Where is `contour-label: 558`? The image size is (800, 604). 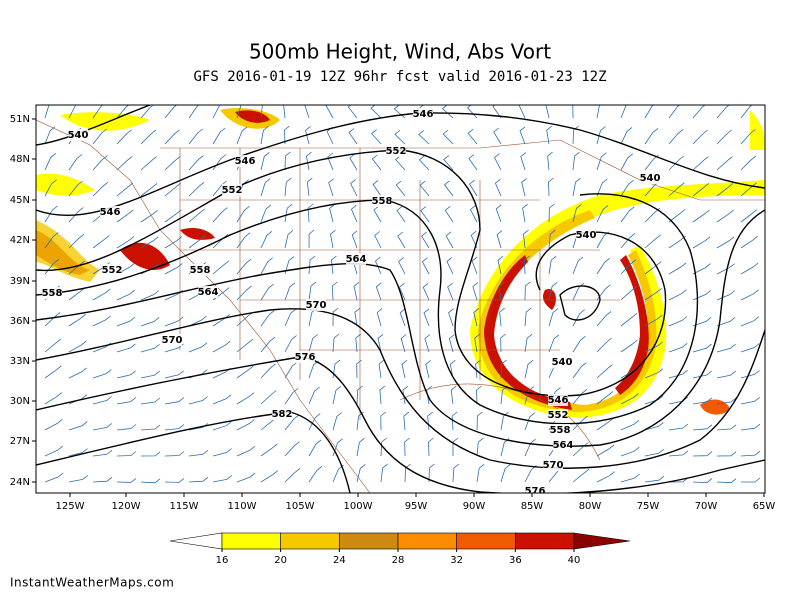
contour-label: 558 is located at coordinates (560, 430).